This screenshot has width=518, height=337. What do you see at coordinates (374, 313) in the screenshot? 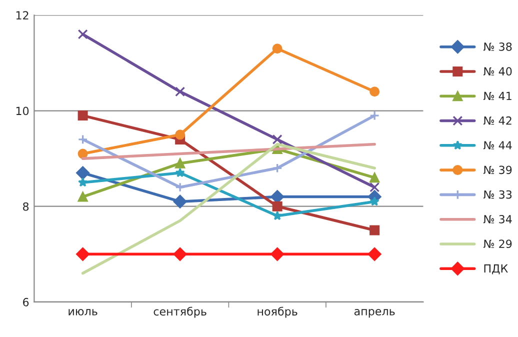
I see `x-tick-label: апрель` at bounding box center [374, 313].